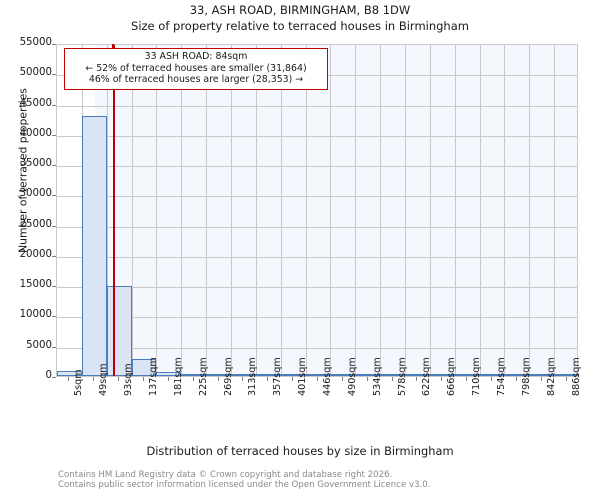 The height and width of the screenshot is (500, 600). What do you see at coordinates (153, 376) in the screenshot?
I see `x-tick-label: 137sqm` at bounding box center [153, 376].